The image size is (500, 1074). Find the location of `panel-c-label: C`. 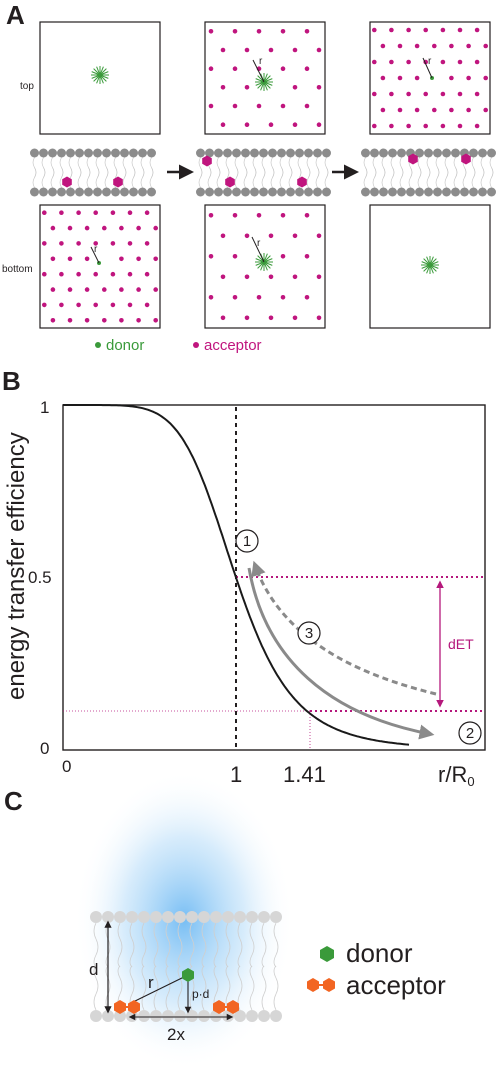

panel-c-label: C is located at coordinates (13, 801).